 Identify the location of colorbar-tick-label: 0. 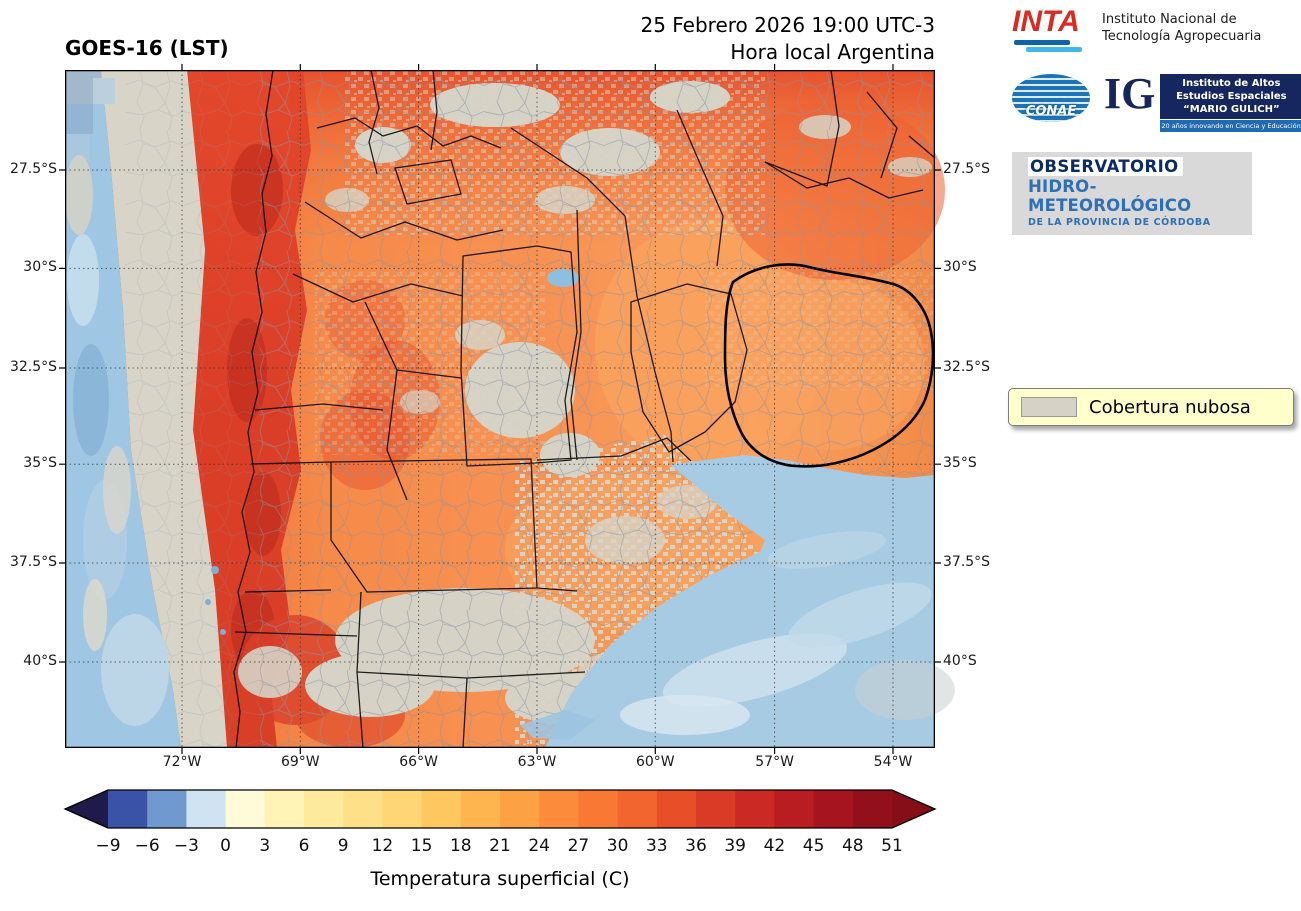
(225, 846).